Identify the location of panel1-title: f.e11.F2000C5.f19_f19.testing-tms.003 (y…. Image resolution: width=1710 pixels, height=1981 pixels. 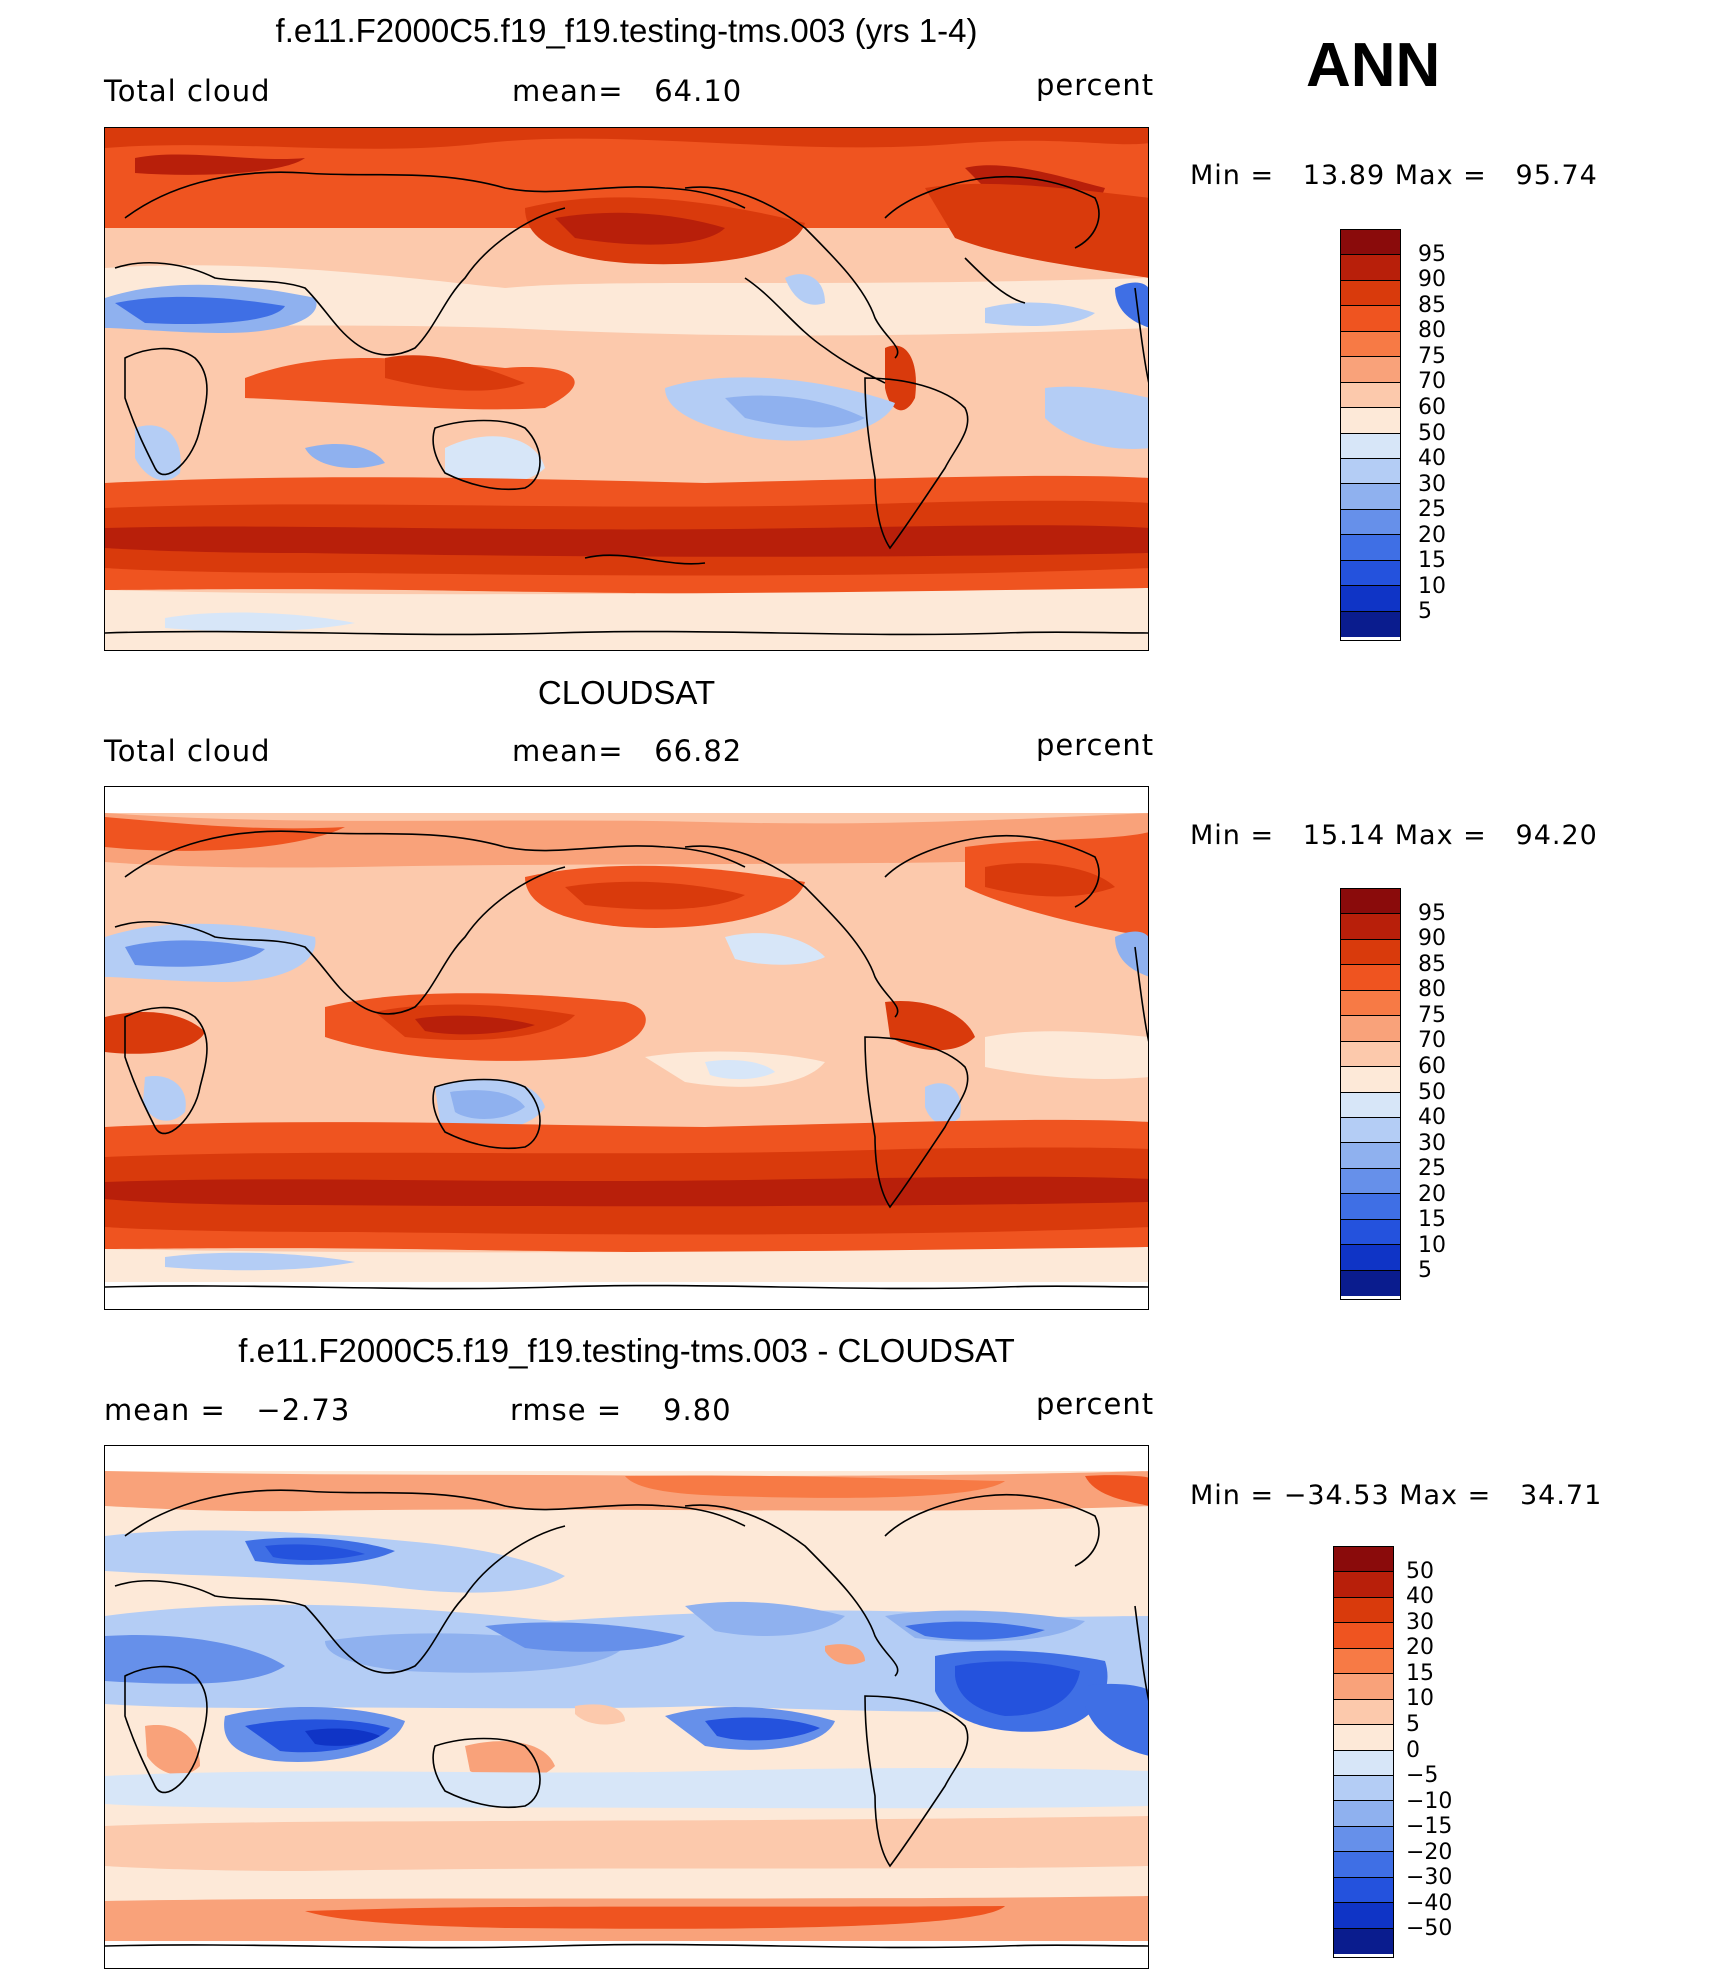
(626, 30).